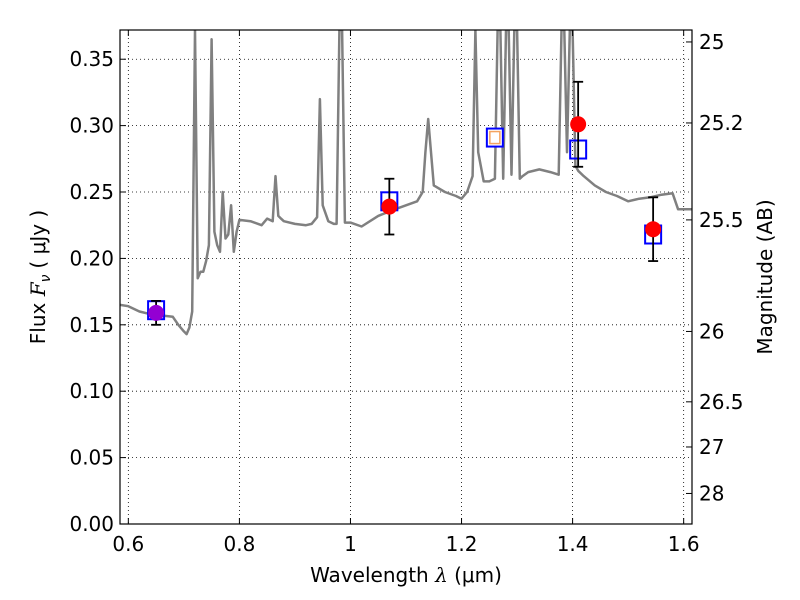 The height and width of the screenshot is (600, 800). What do you see at coordinates (475, 575) in the screenshot?
I see `x-axis-title-unit: (μm)` at bounding box center [475, 575].